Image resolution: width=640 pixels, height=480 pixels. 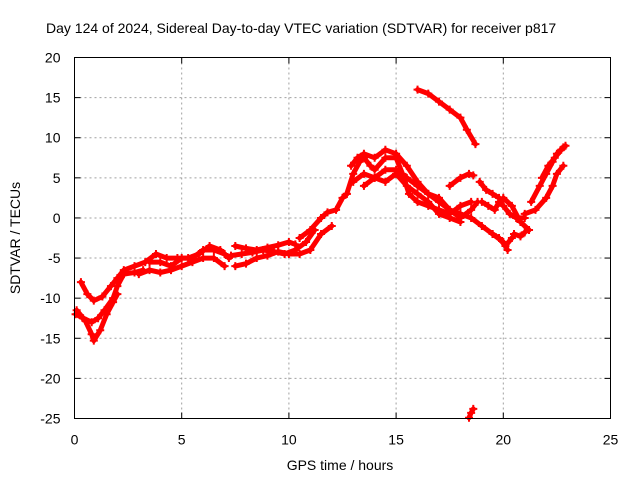 I want to click on x-tick-label: 0, so click(x=75, y=440).